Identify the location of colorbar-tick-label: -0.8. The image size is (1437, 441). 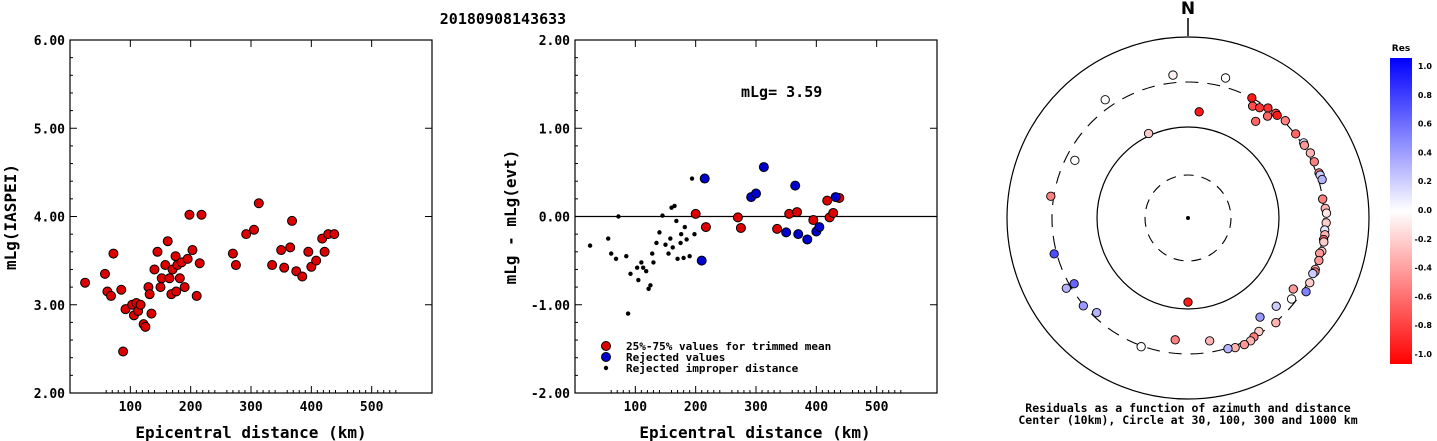
(1424, 325).